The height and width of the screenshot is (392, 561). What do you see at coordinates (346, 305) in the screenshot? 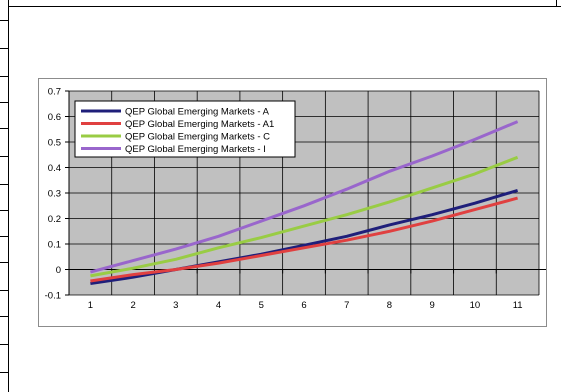
I see `x-tick-label: 7` at bounding box center [346, 305].